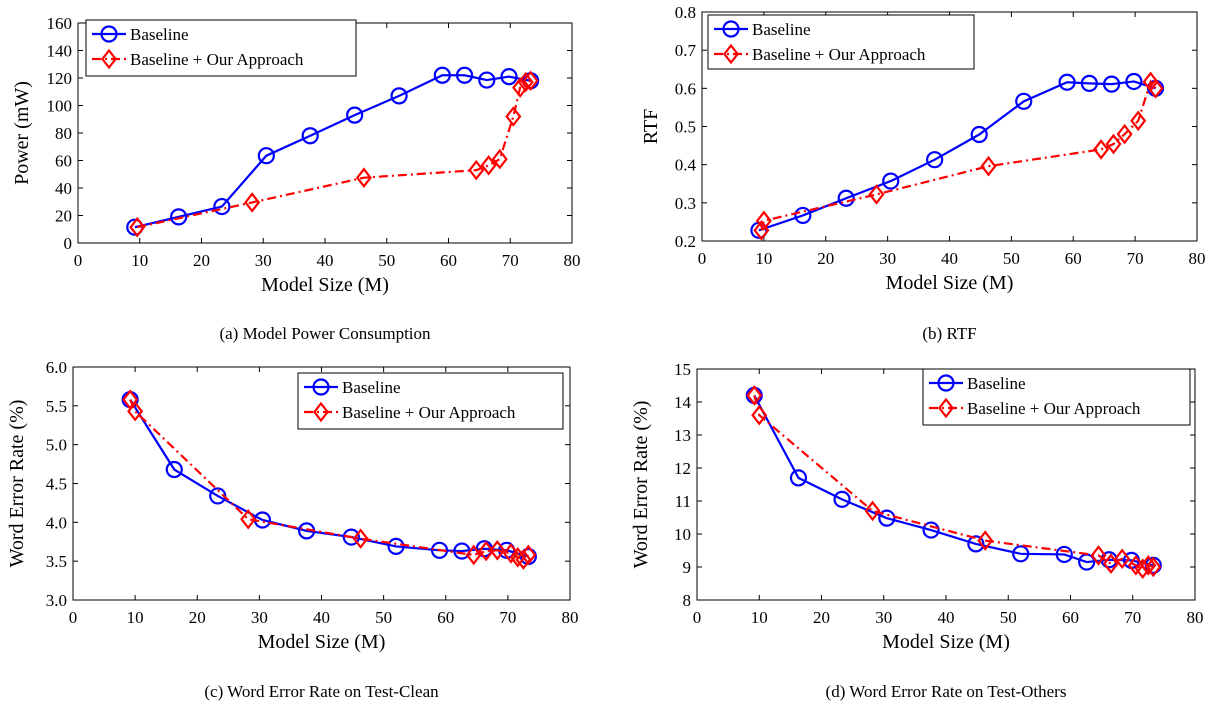 The height and width of the screenshot is (706, 1217). I want to click on y-tick-label: 0.2, so click(685, 241).